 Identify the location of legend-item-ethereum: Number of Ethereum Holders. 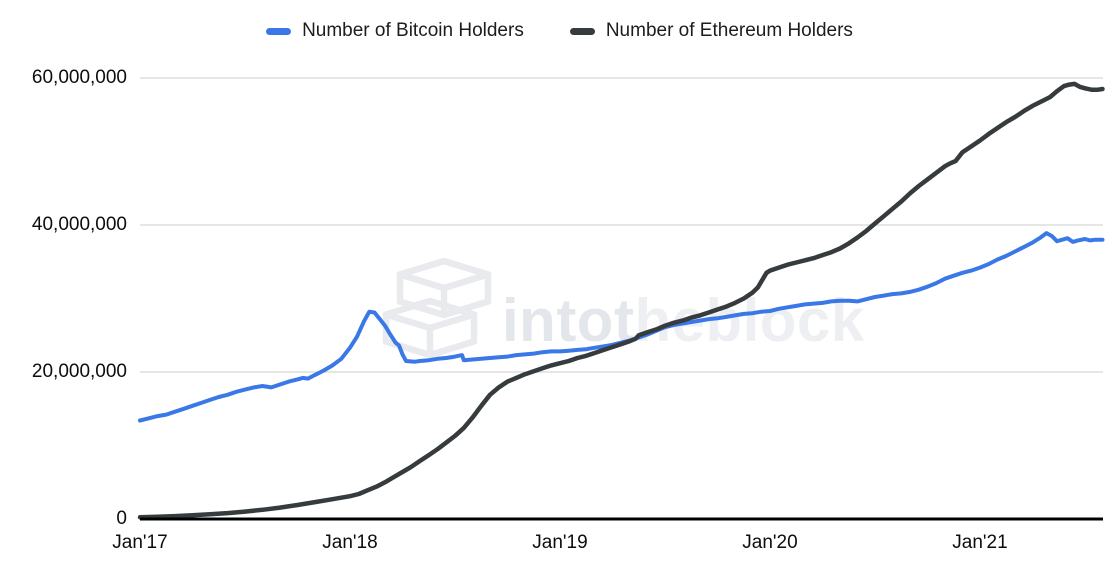
(711, 31).